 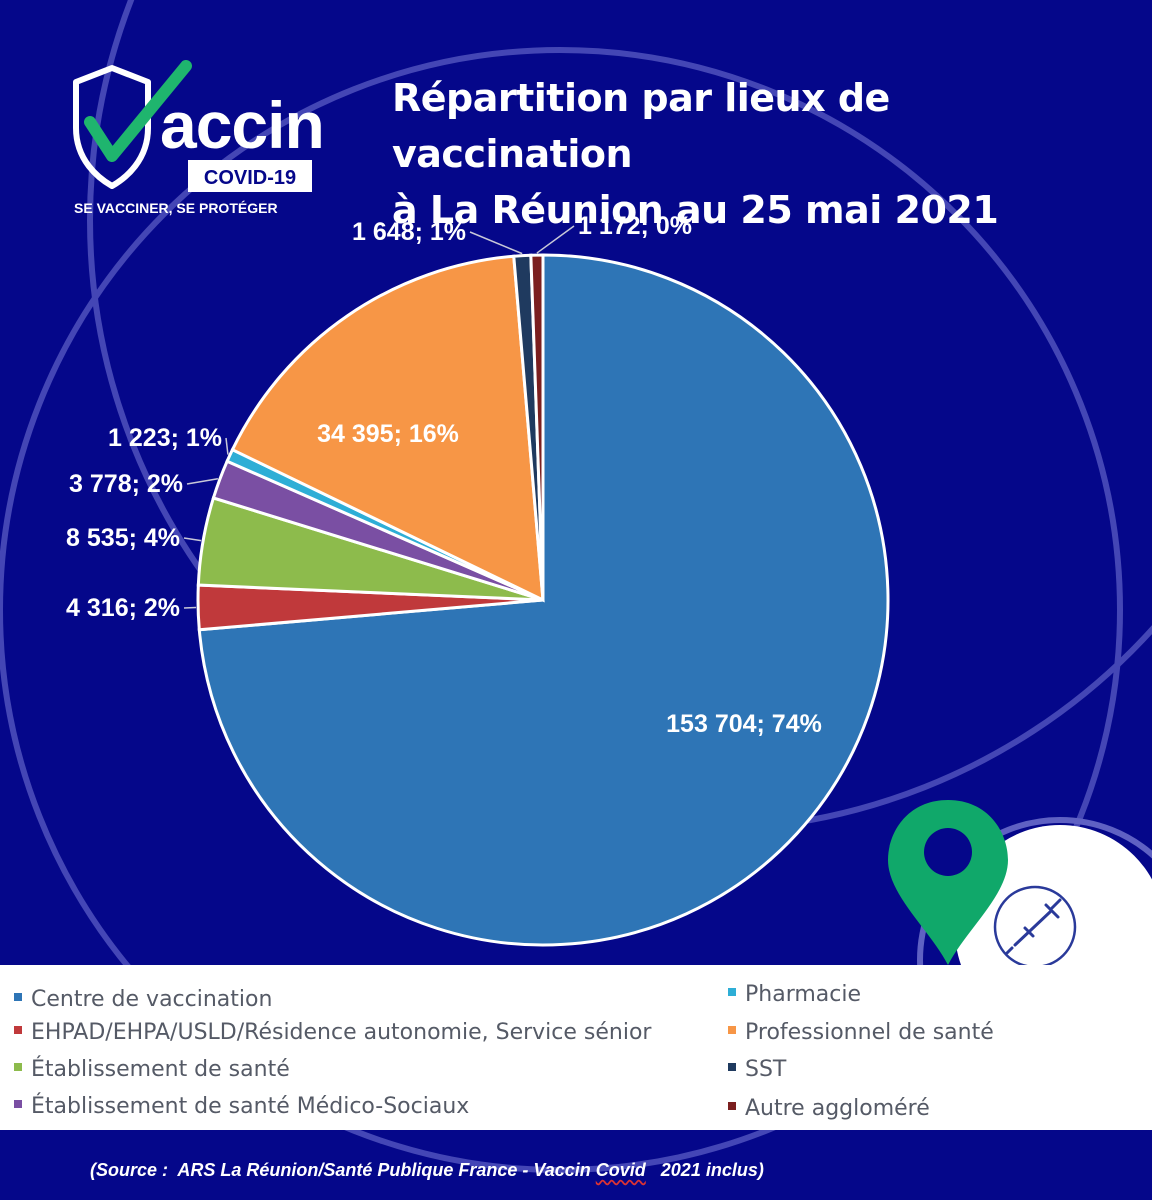 What do you see at coordinates (160, 1069) in the screenshot?
I see `legend-label: Établissement de santé` at bounding box center [160, 1069].